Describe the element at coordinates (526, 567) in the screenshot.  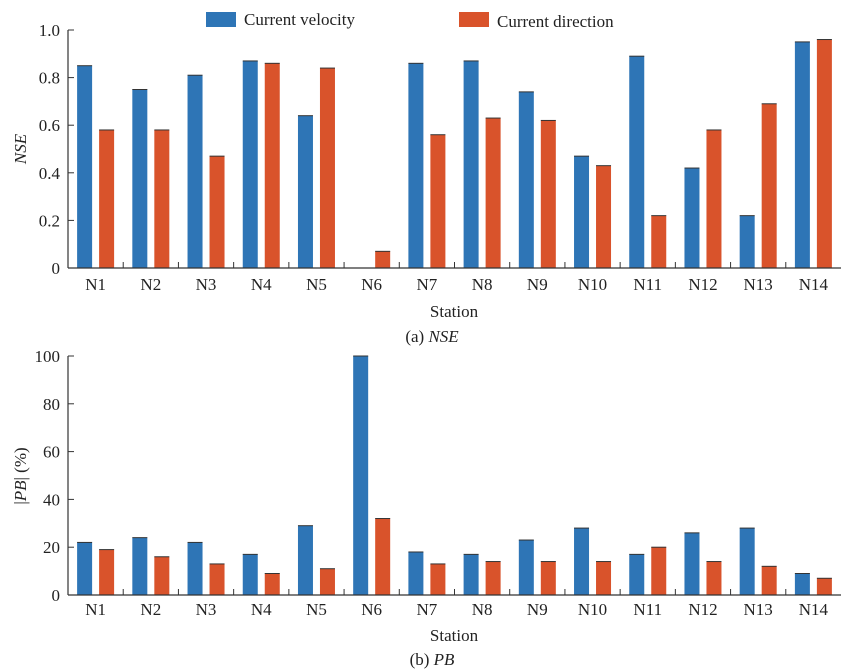
I see `panel-b-bar-velocity-n9` at that location.